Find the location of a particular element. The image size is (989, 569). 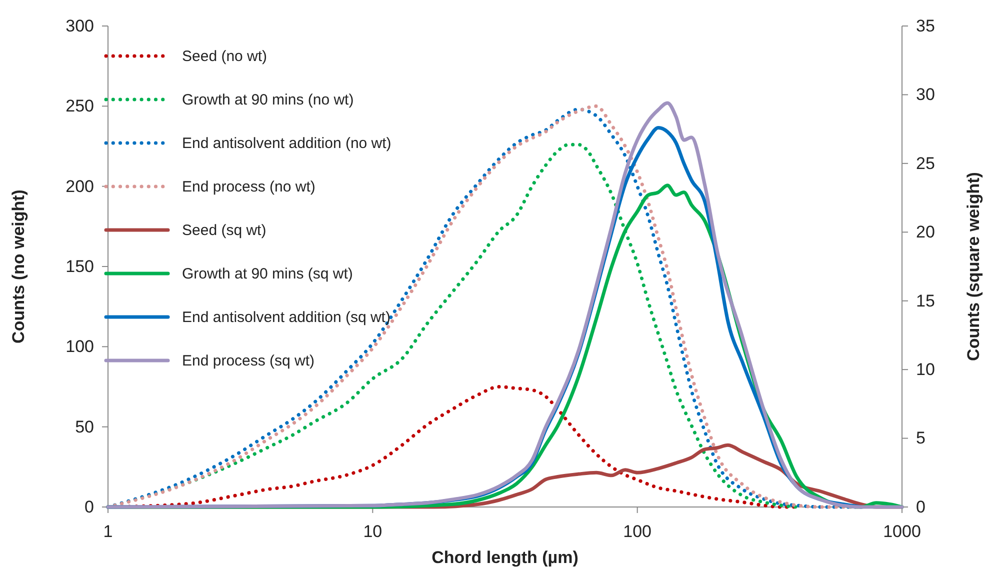

x-tick-label: 1 is located at coordinates (108, 532).